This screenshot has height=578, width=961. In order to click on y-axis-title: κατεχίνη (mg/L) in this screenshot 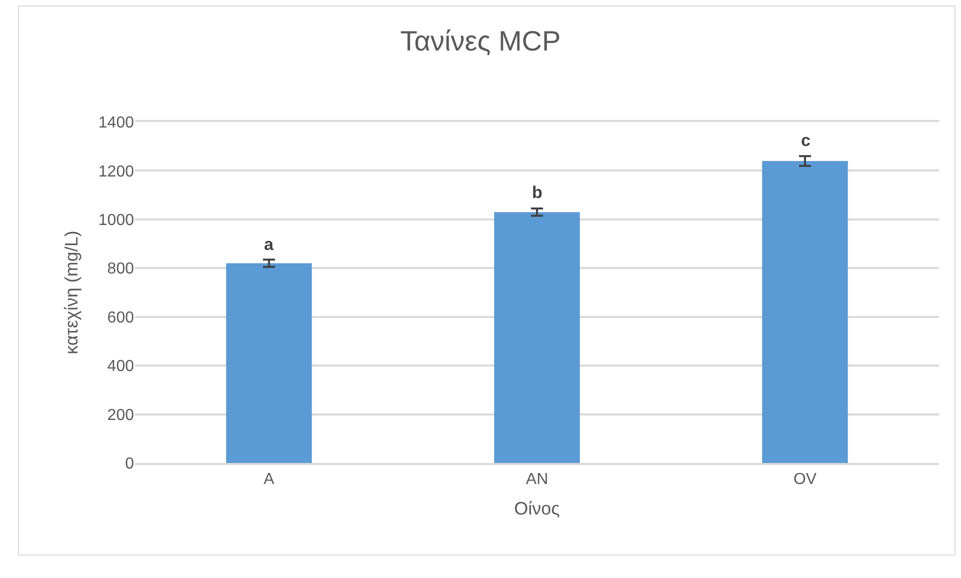, I will do `click(72, 292)`.